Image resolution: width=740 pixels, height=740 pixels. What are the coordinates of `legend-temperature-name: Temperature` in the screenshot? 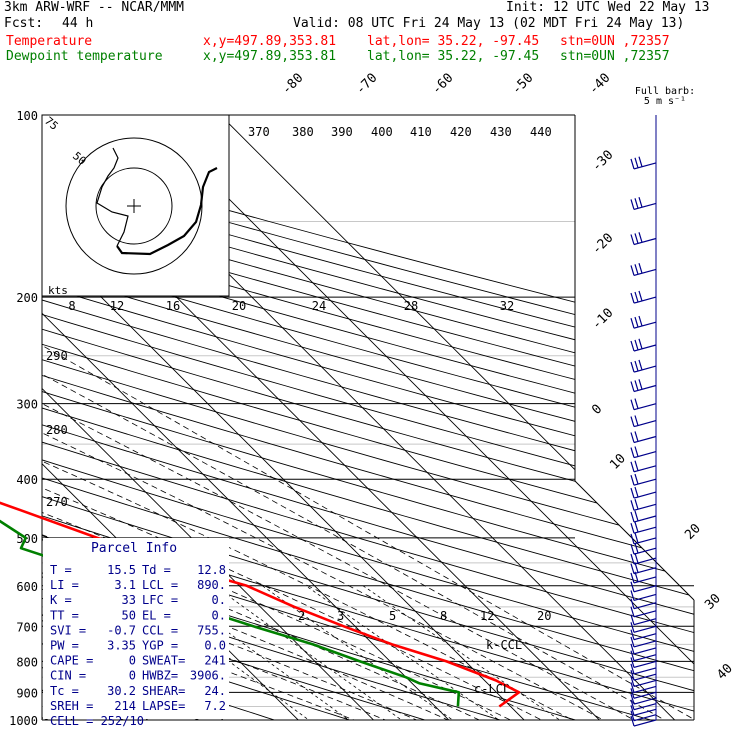 It's located at (49, 41).